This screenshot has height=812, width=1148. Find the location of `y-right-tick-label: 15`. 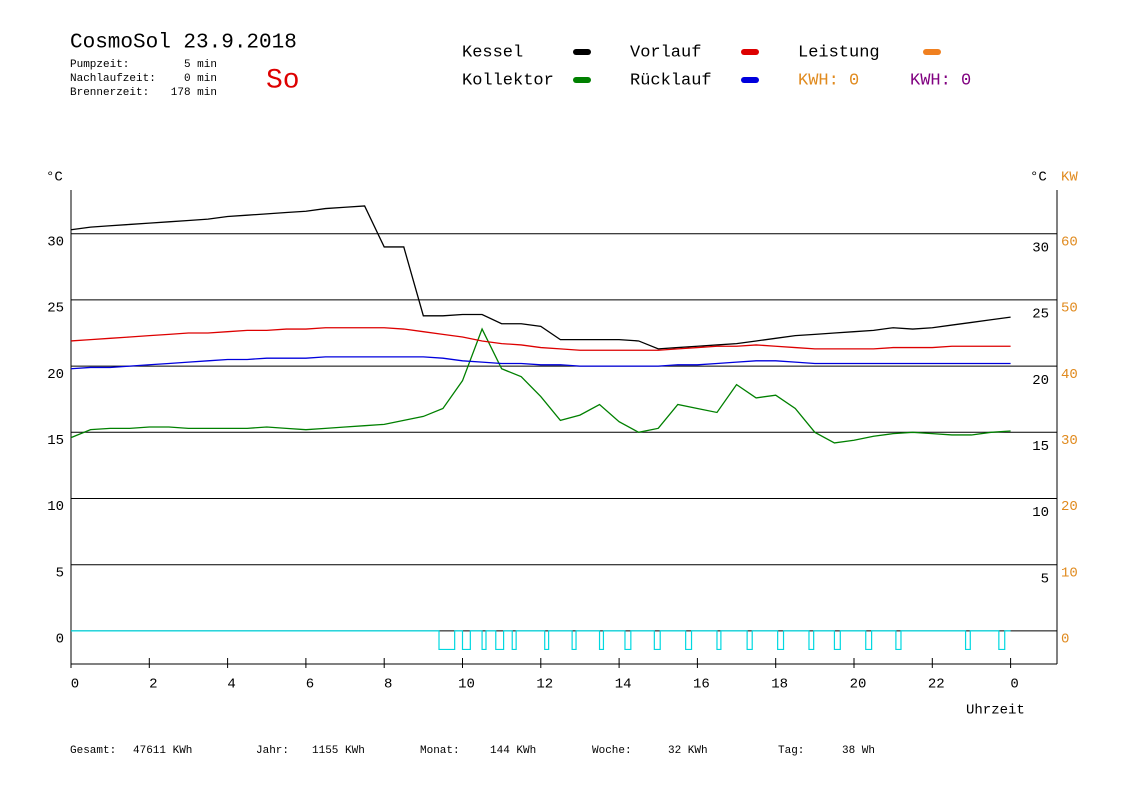

y-right-tick-label: 15 is located at coordinates (1040, 447).